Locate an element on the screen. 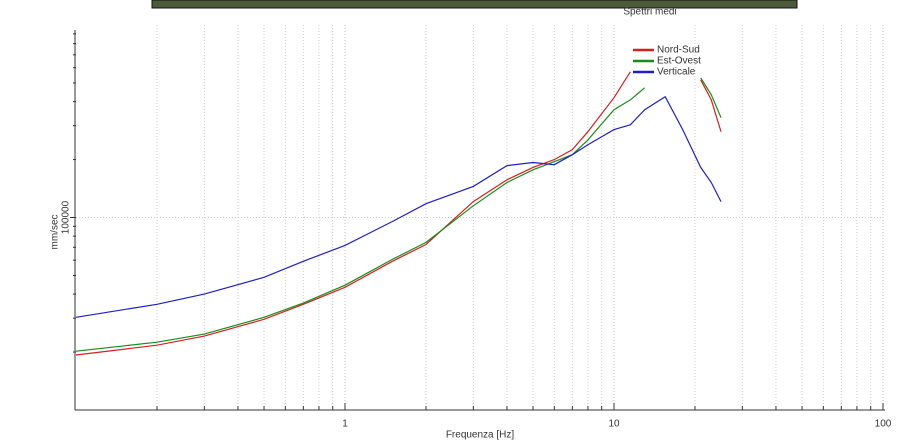  y-tick-label: 100000 is located at coordinates (66, 217).